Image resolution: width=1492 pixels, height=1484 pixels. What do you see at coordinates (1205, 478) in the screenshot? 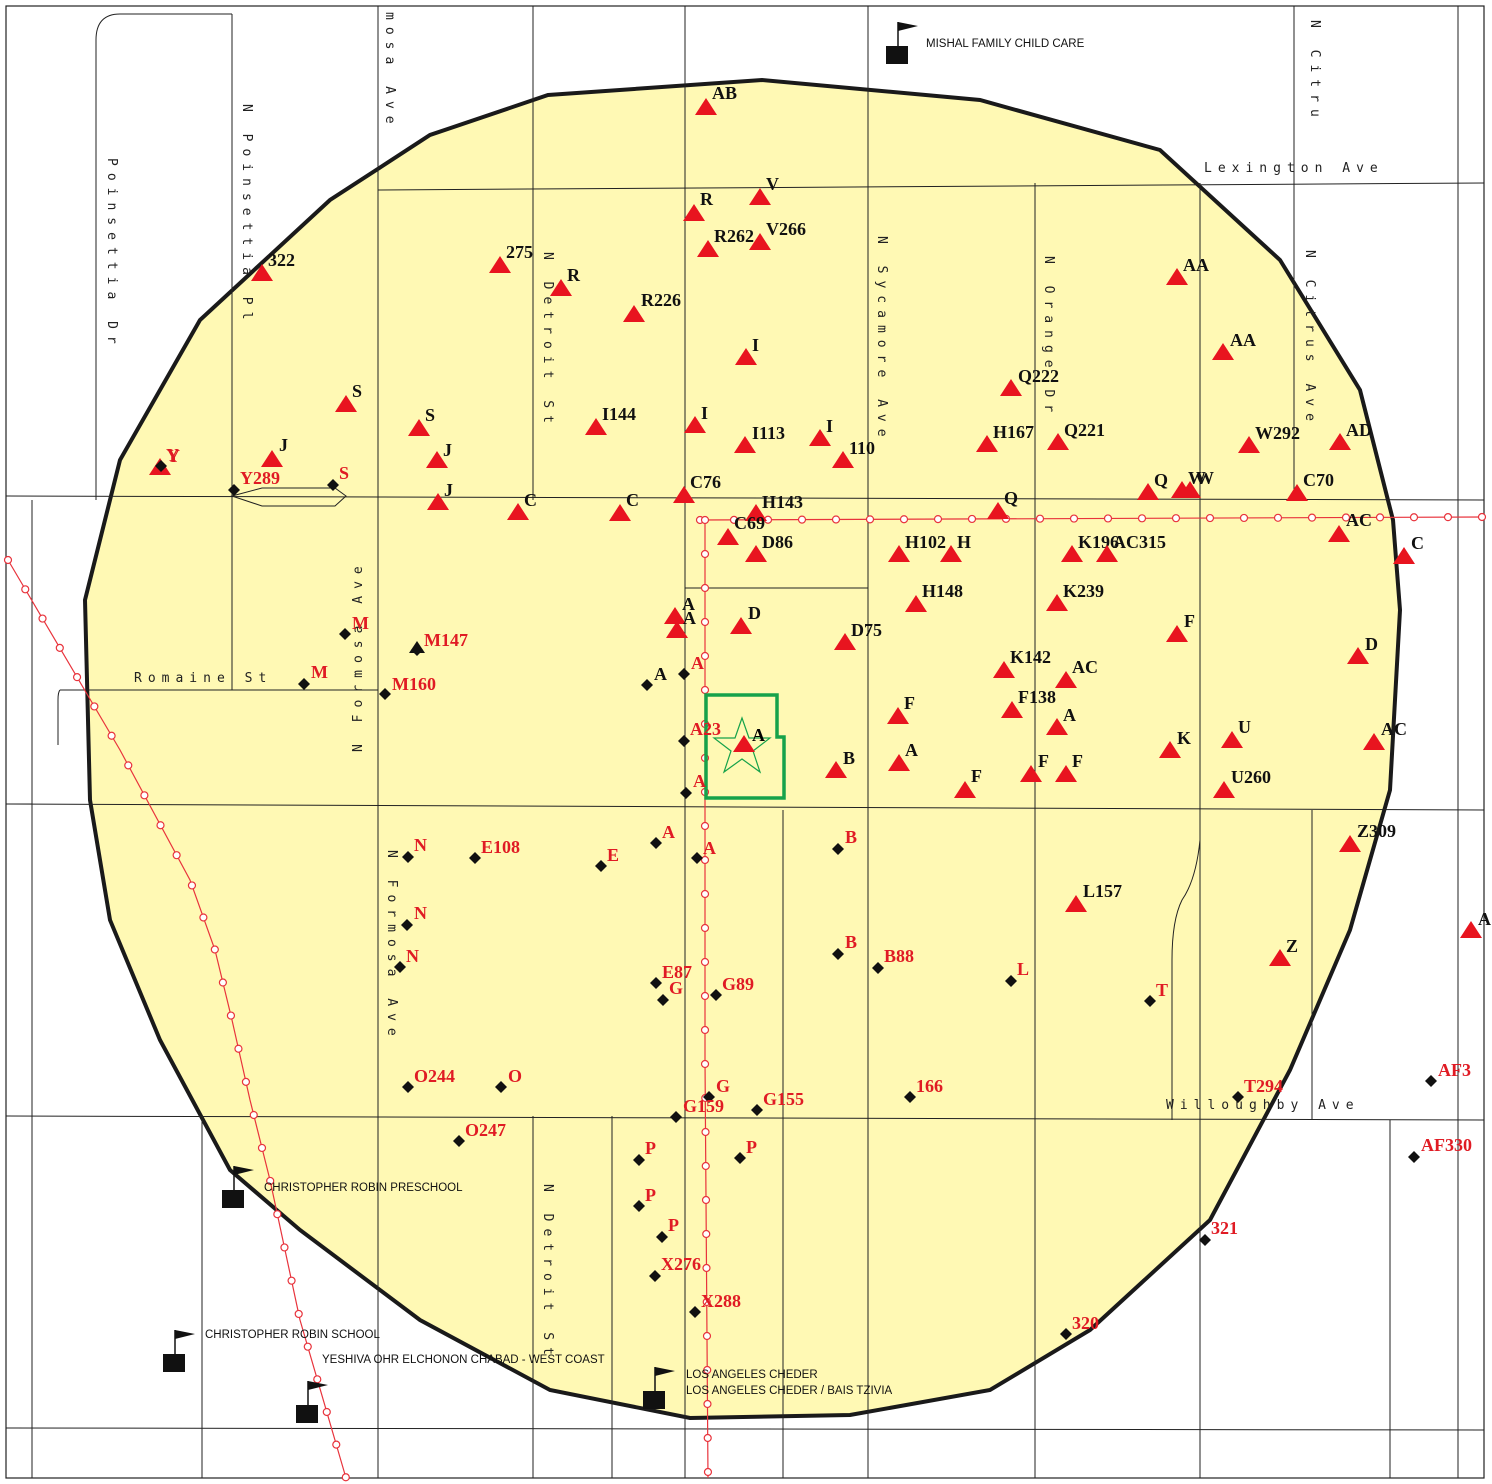
I see `triangle-marker-label: W` at bounding box center [1205, 478].